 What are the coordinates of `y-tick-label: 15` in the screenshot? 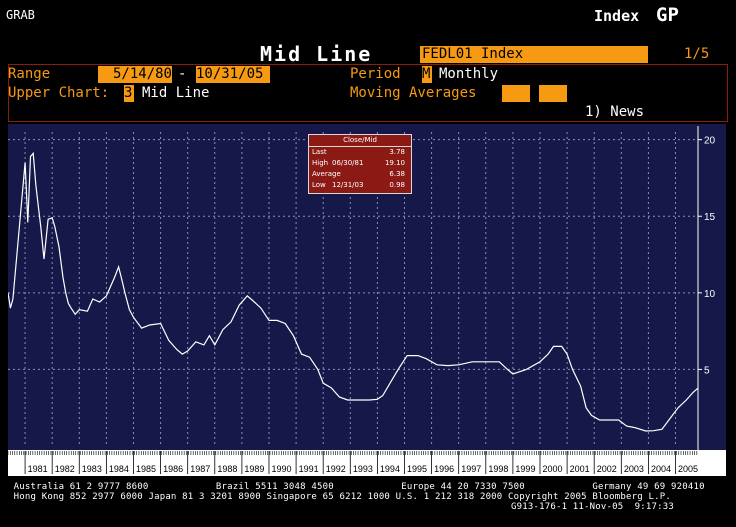 It's located at (710, 217).